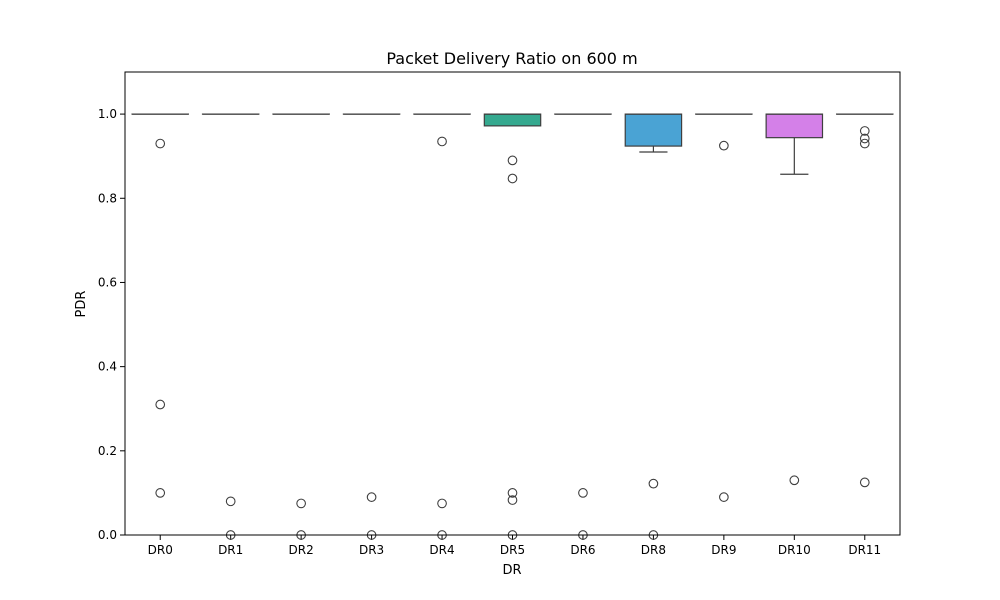 The height and width of the screenshot is (600, 1000). I want to click on y-tick-label: 0.6, so click(107, 282).